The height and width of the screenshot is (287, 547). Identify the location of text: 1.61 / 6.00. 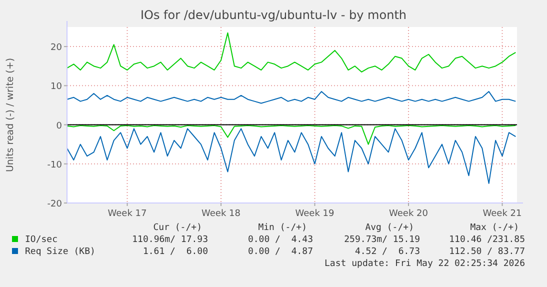
(175, 252).